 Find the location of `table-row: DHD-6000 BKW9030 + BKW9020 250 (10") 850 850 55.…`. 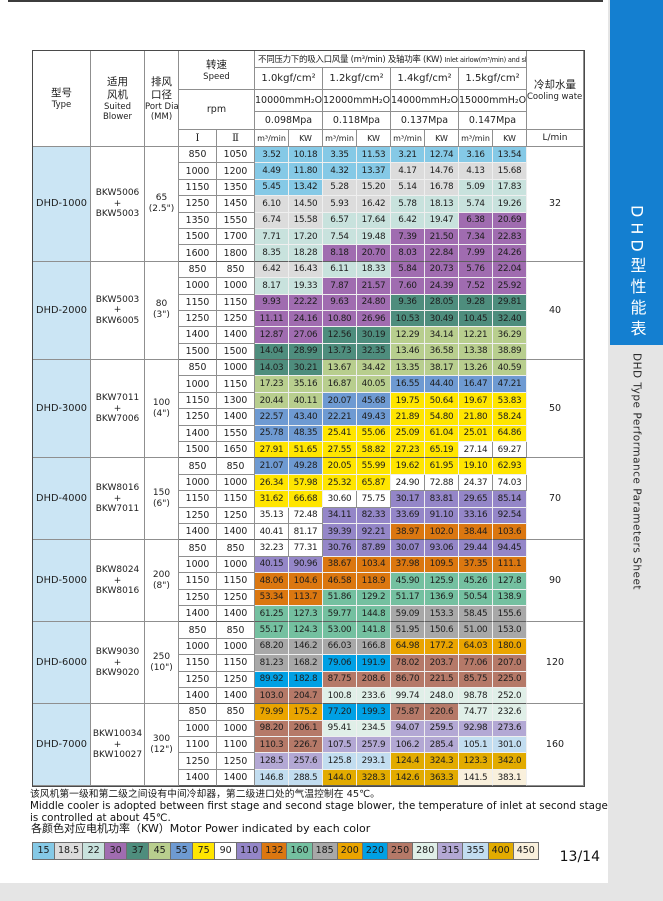

table-row: DHD-6000 BKW9030 + BKW9020 250 (10") 850 850 55.… is located at coordinates (308, 663).